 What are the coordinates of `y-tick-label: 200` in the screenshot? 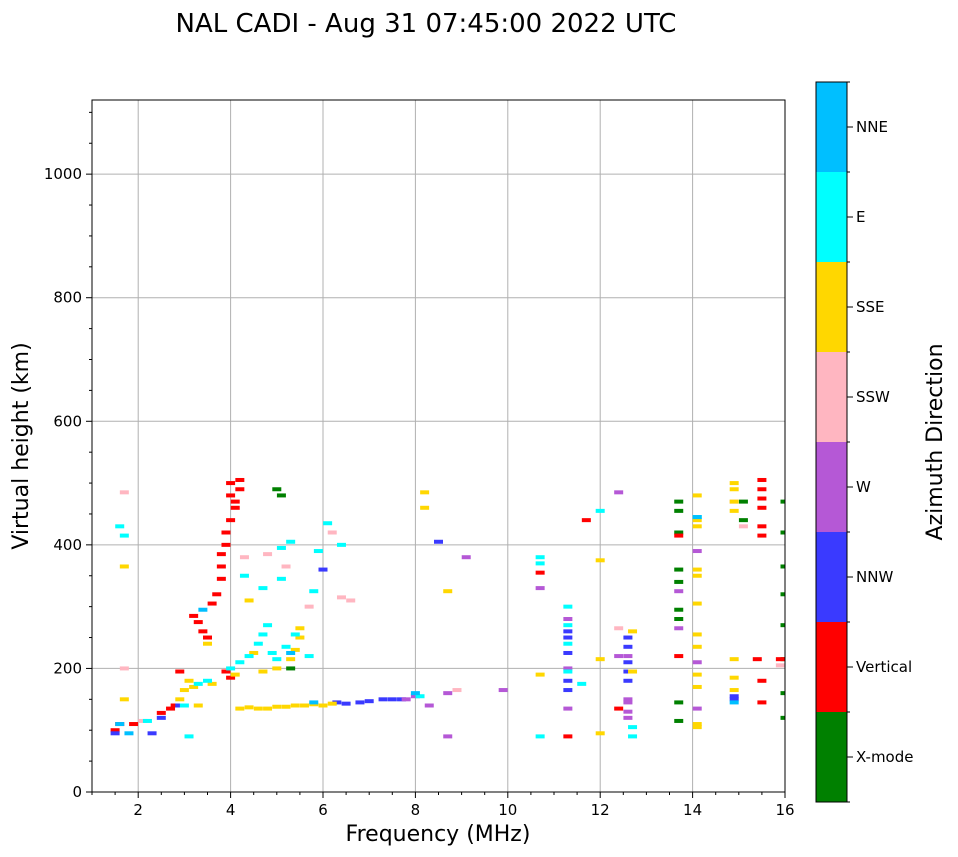 It's located at (67, 668).